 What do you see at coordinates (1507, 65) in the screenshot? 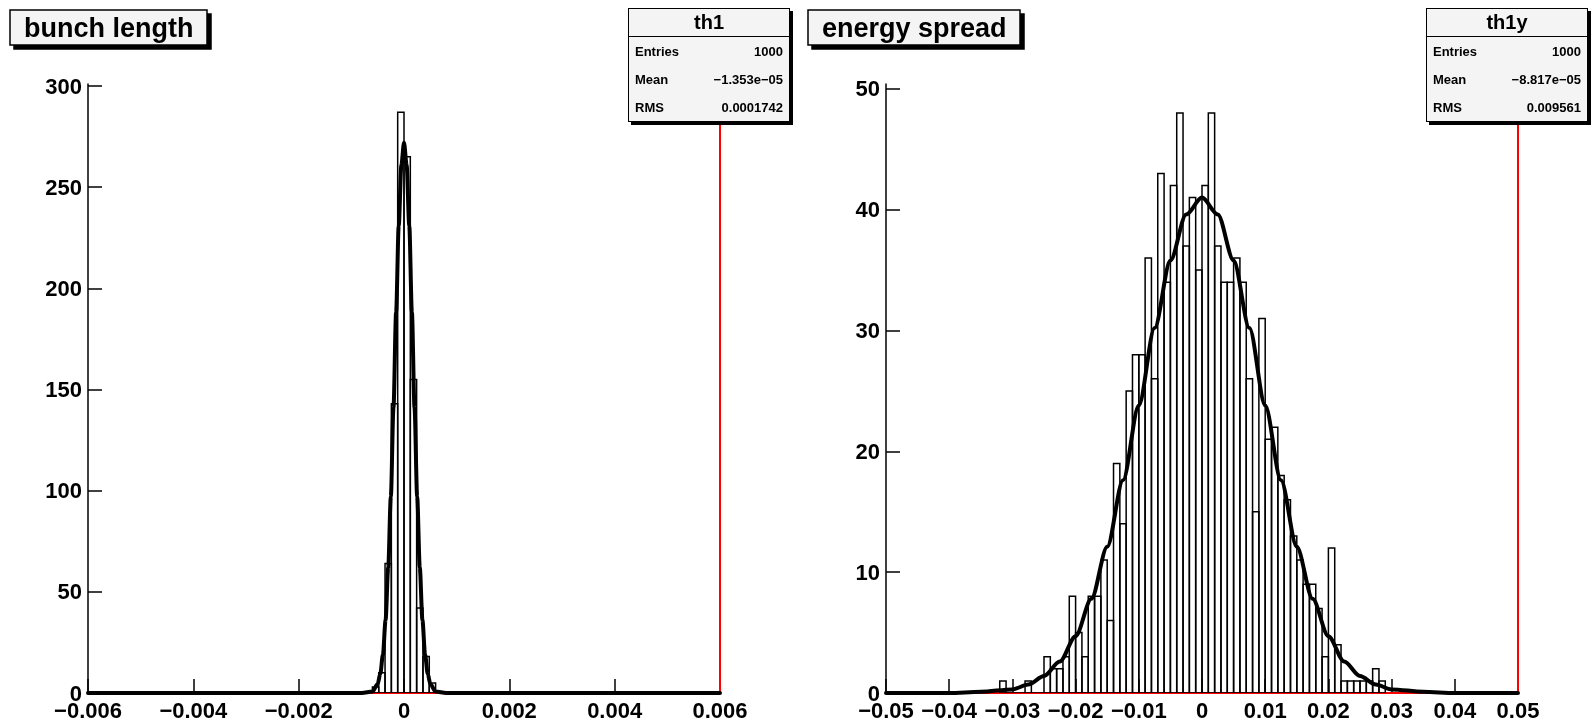
I see `stats-box: th1y Entries 1000 Mean −8.817e−05 RMS 0.009561` at bounding box center [1507, 65].